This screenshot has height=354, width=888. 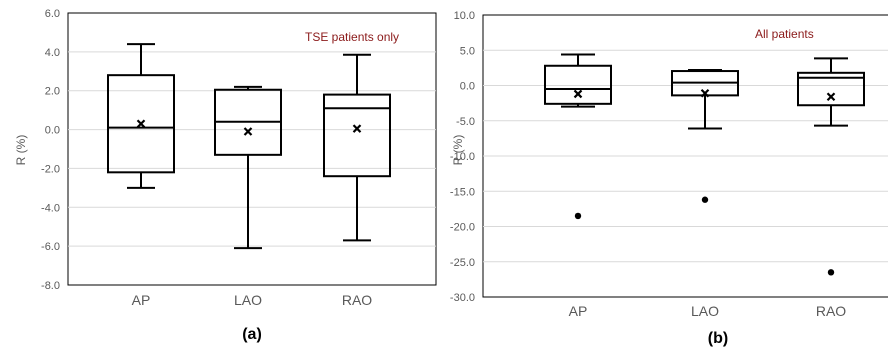 I want to click on panel-a-y-tick-label: -4.0, so click(x=50, y=208).